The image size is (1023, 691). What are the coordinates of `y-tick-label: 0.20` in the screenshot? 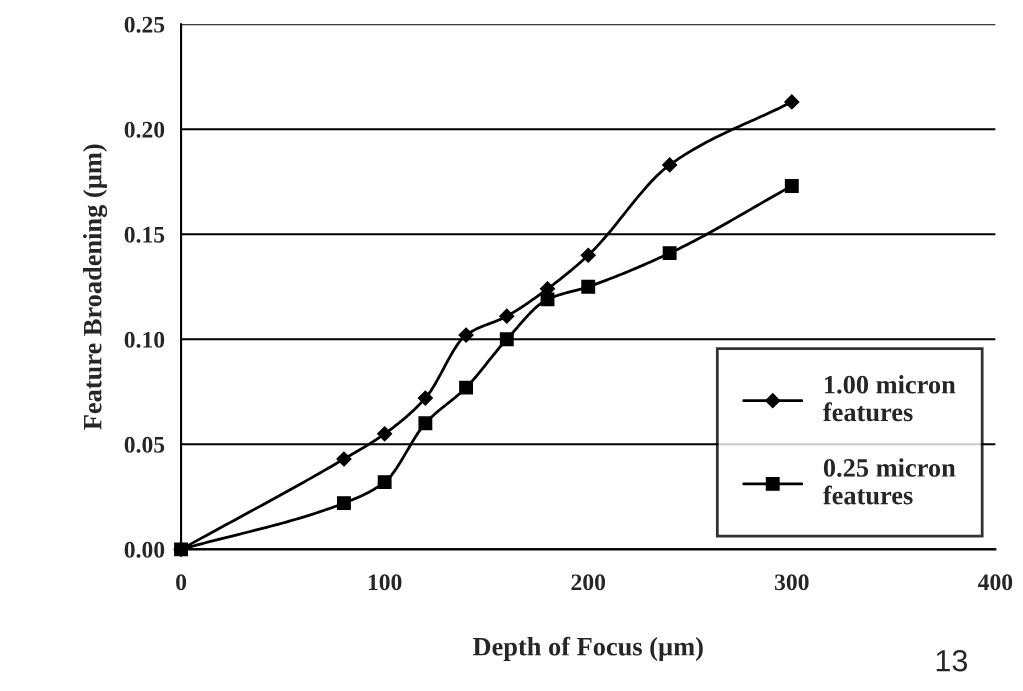 It's located at (144, 129).